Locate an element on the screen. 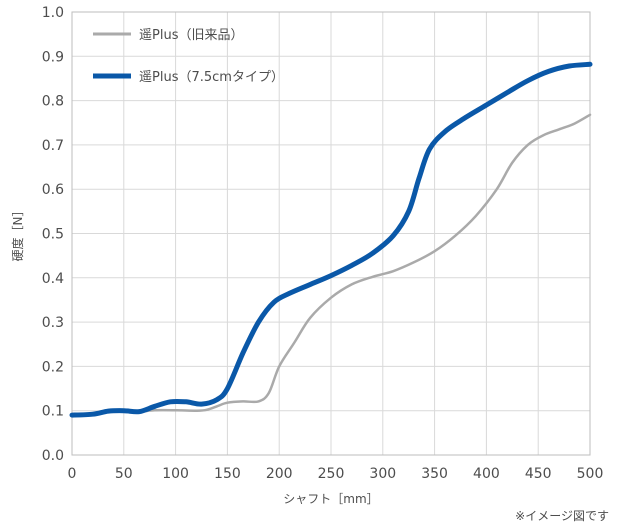 The height and width of the screenshot is (526, 623). y-tick-label: 0.0 is located at coordinates (53, 456).